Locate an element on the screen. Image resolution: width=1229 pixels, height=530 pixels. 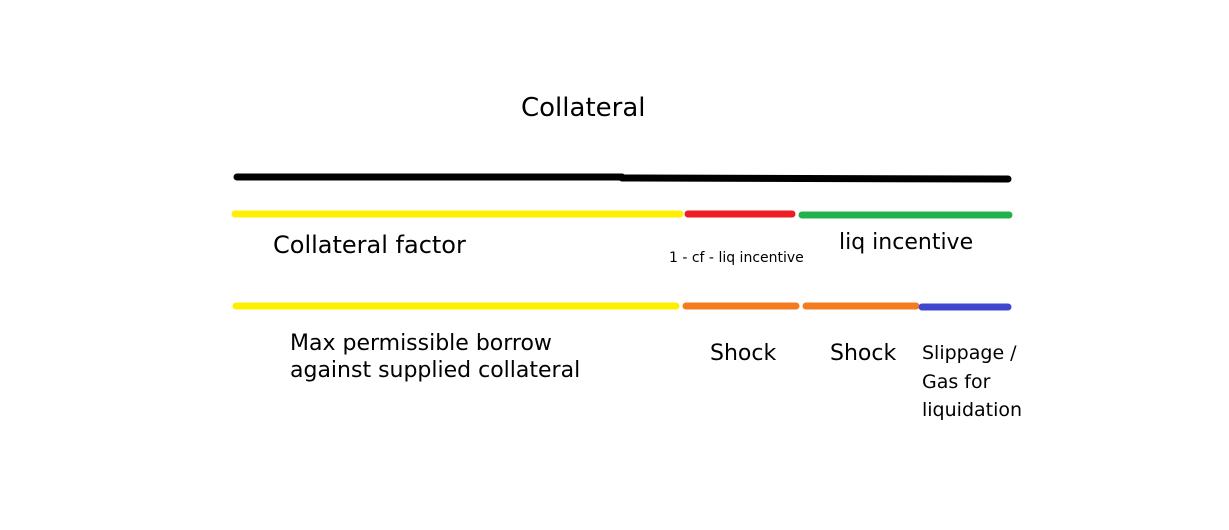
collateral-bar-right is located at coordinates (815, 178).